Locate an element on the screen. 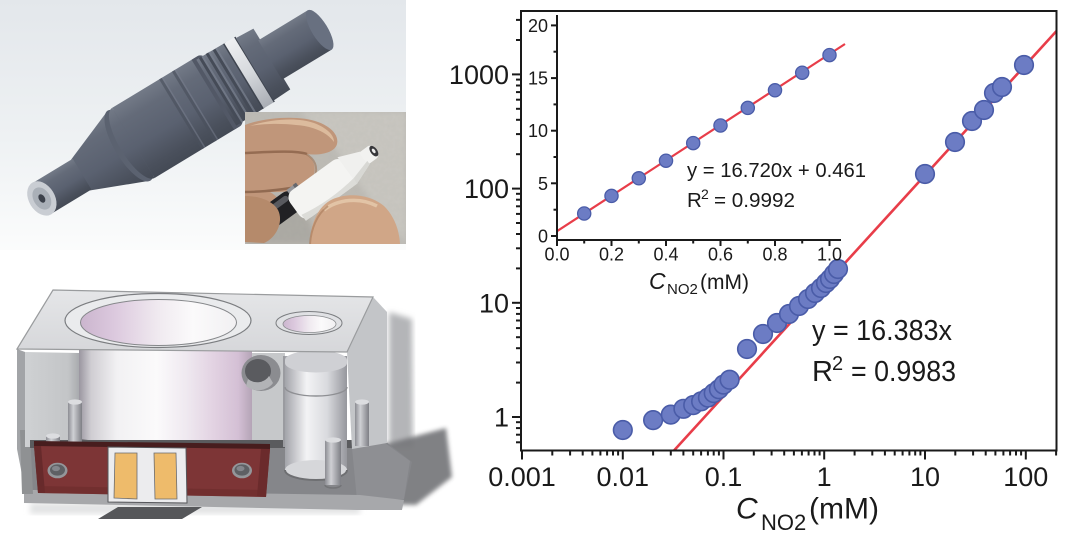 The image size is (1065, 546). svg-text: 0.0 is located at coordinates (556, 255).